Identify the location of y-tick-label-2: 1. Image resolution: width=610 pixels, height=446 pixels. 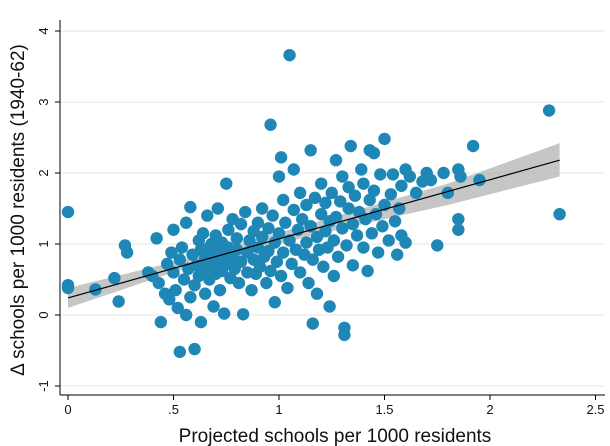
(43, 243).